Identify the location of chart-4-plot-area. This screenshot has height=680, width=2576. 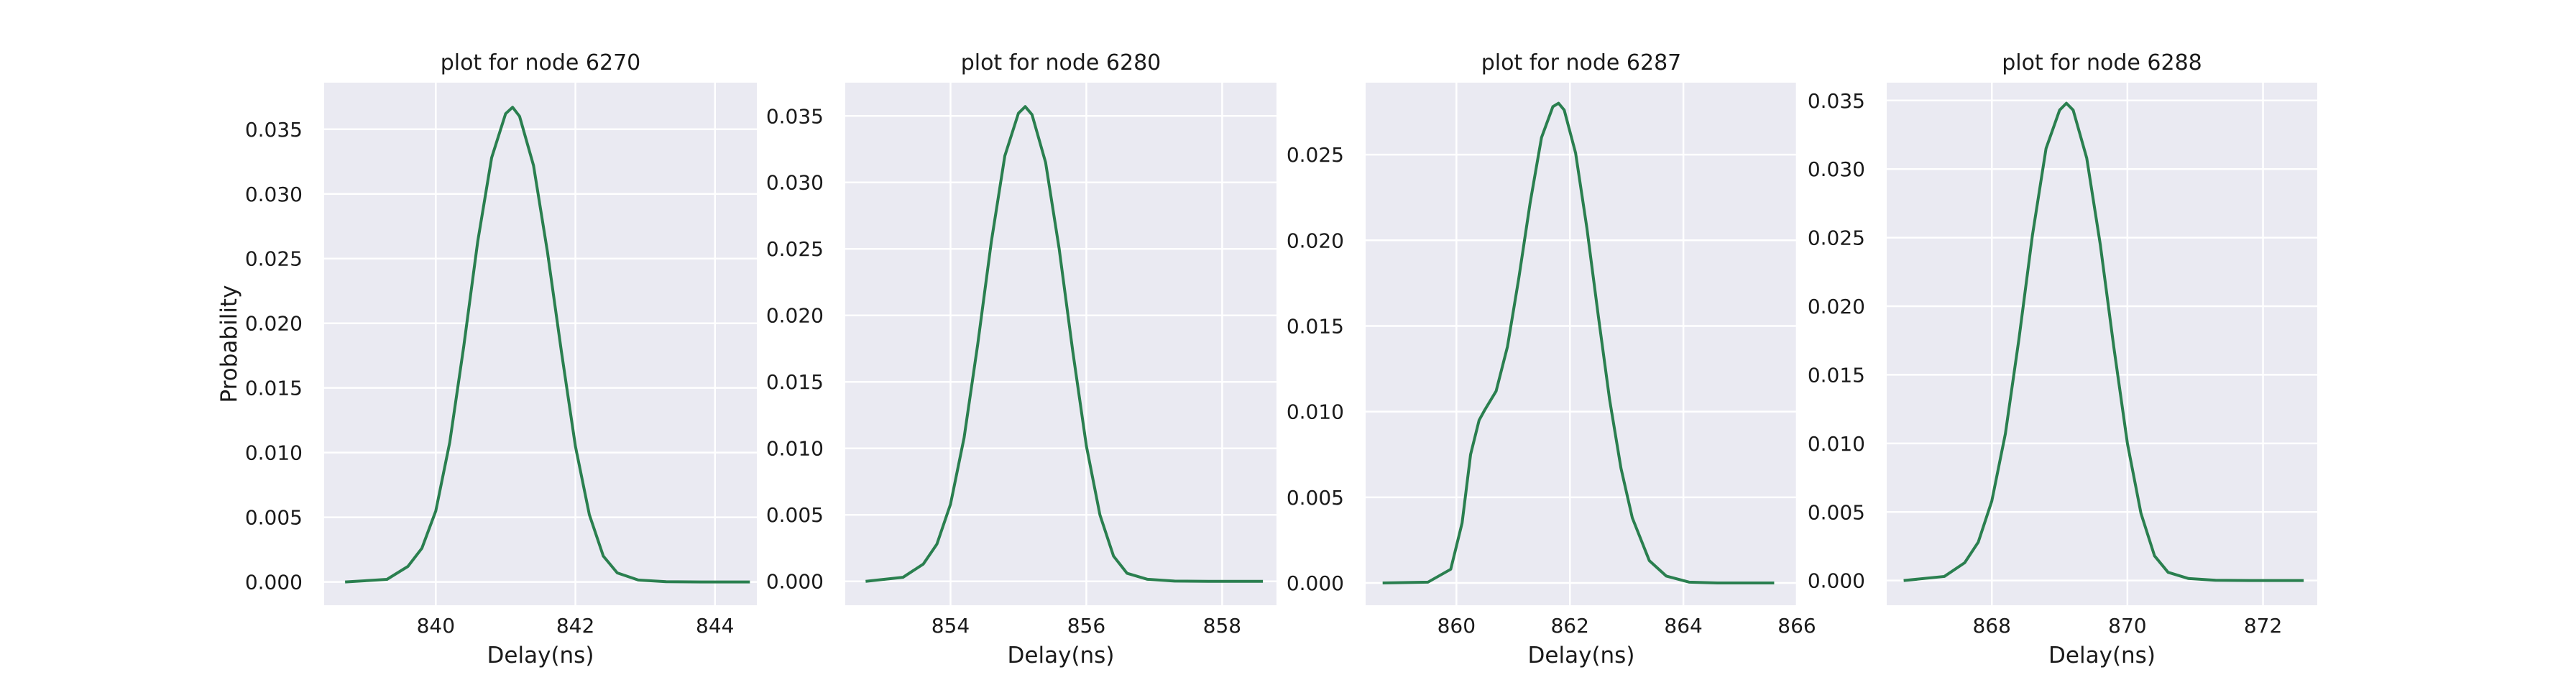
(2102, 344).